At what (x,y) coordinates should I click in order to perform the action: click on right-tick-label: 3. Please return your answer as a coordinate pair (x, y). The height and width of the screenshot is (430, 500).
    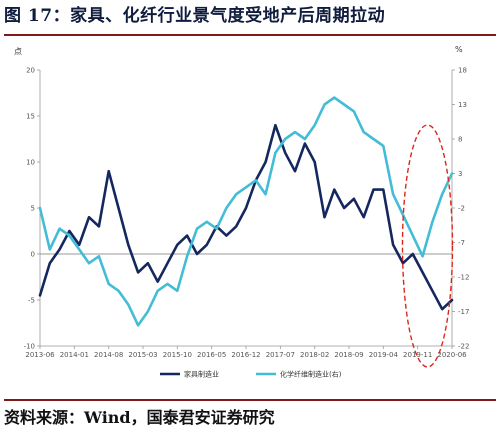
    Looking at the image, I should click on (460, 174).